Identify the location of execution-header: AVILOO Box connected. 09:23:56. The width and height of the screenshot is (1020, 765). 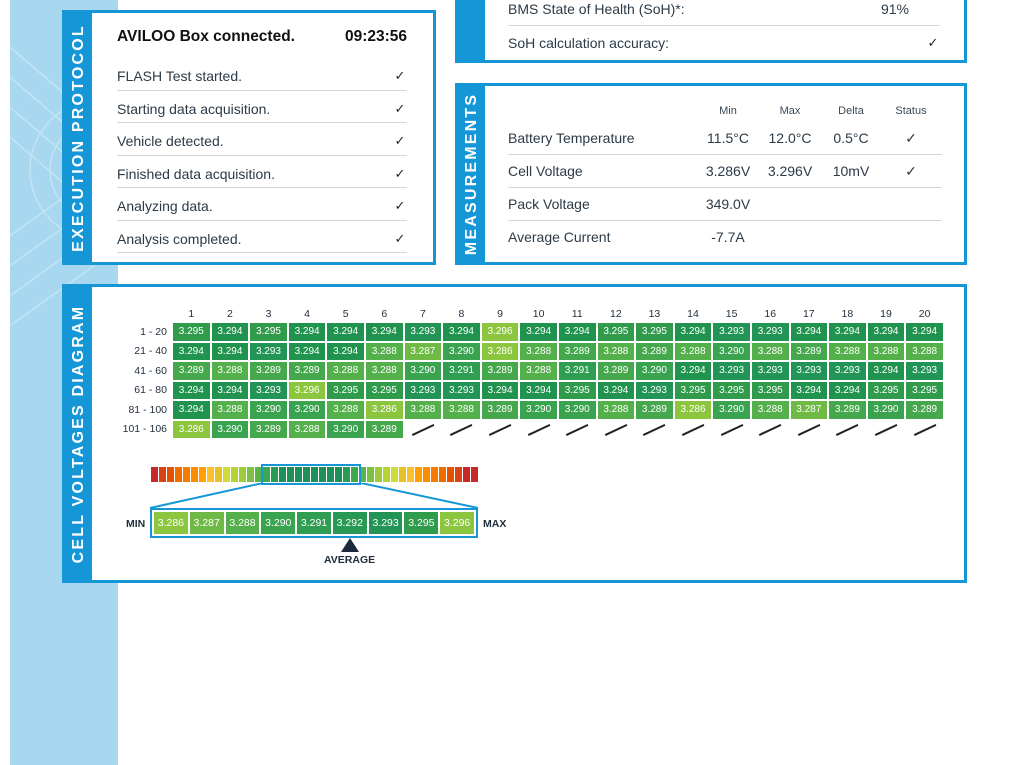
(262, 37).